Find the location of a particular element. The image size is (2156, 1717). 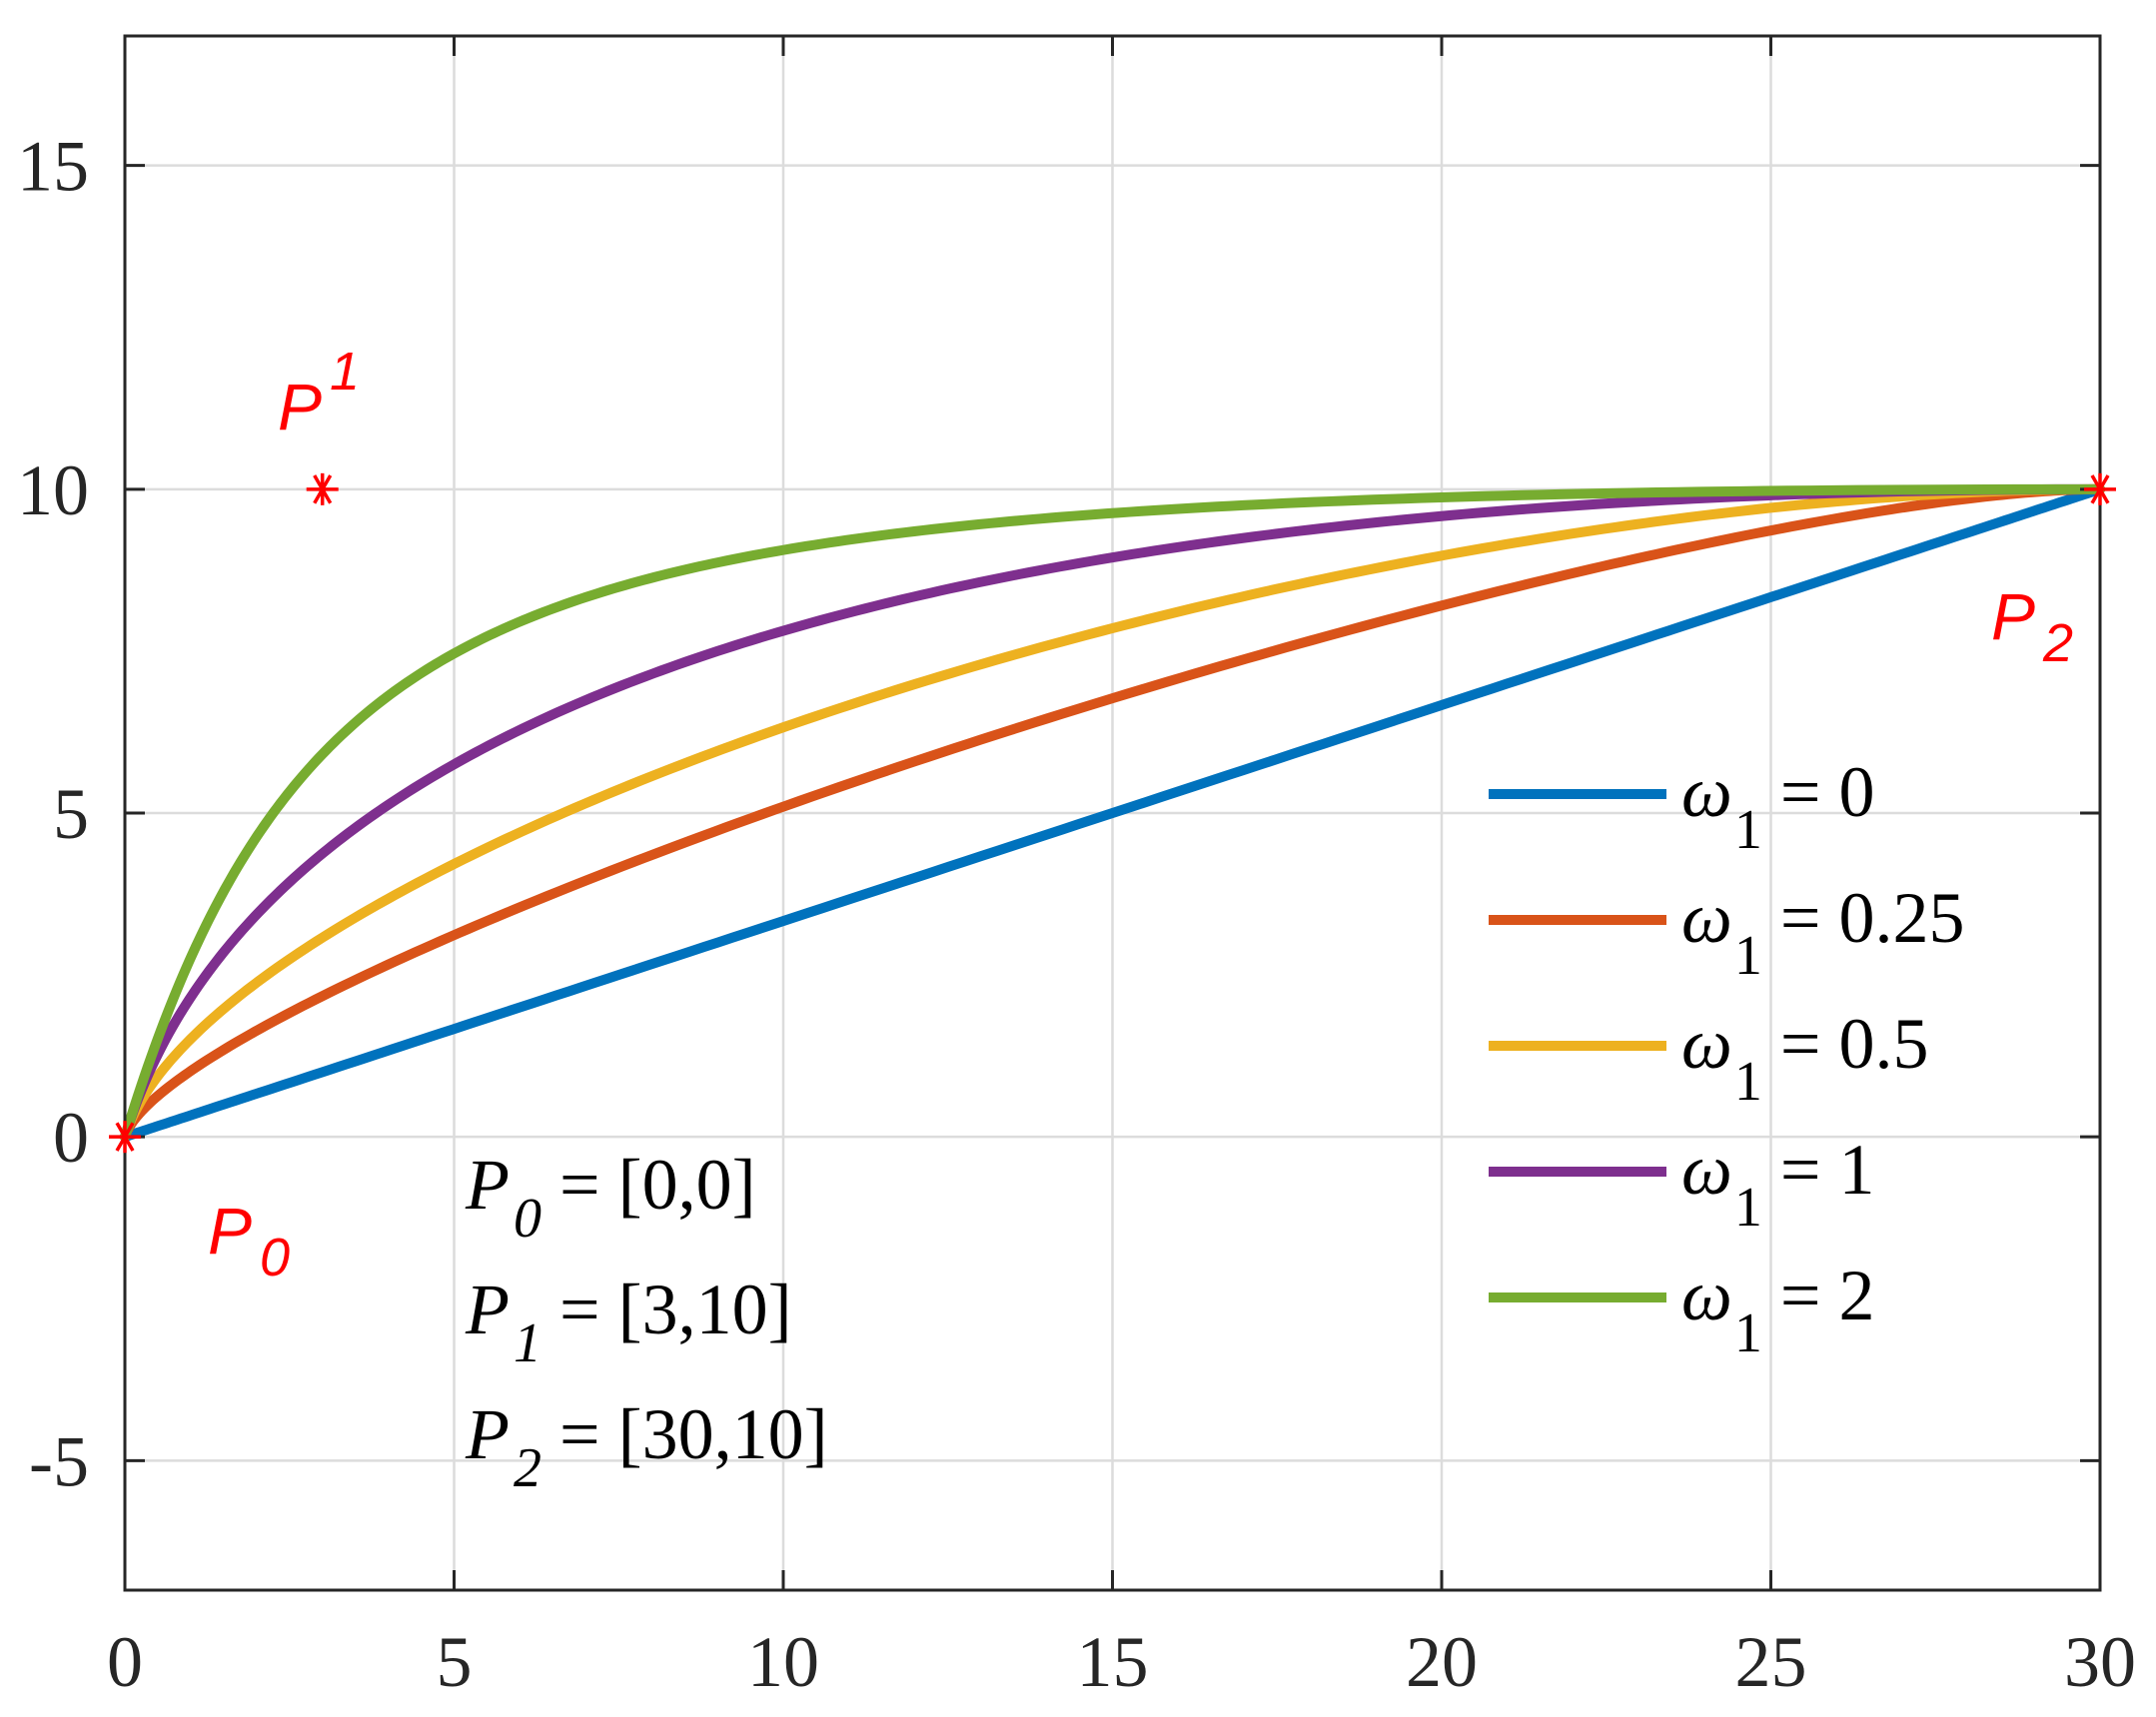

legend-entry-0: ω1 = 0 is located at coordinates (1681, 806).